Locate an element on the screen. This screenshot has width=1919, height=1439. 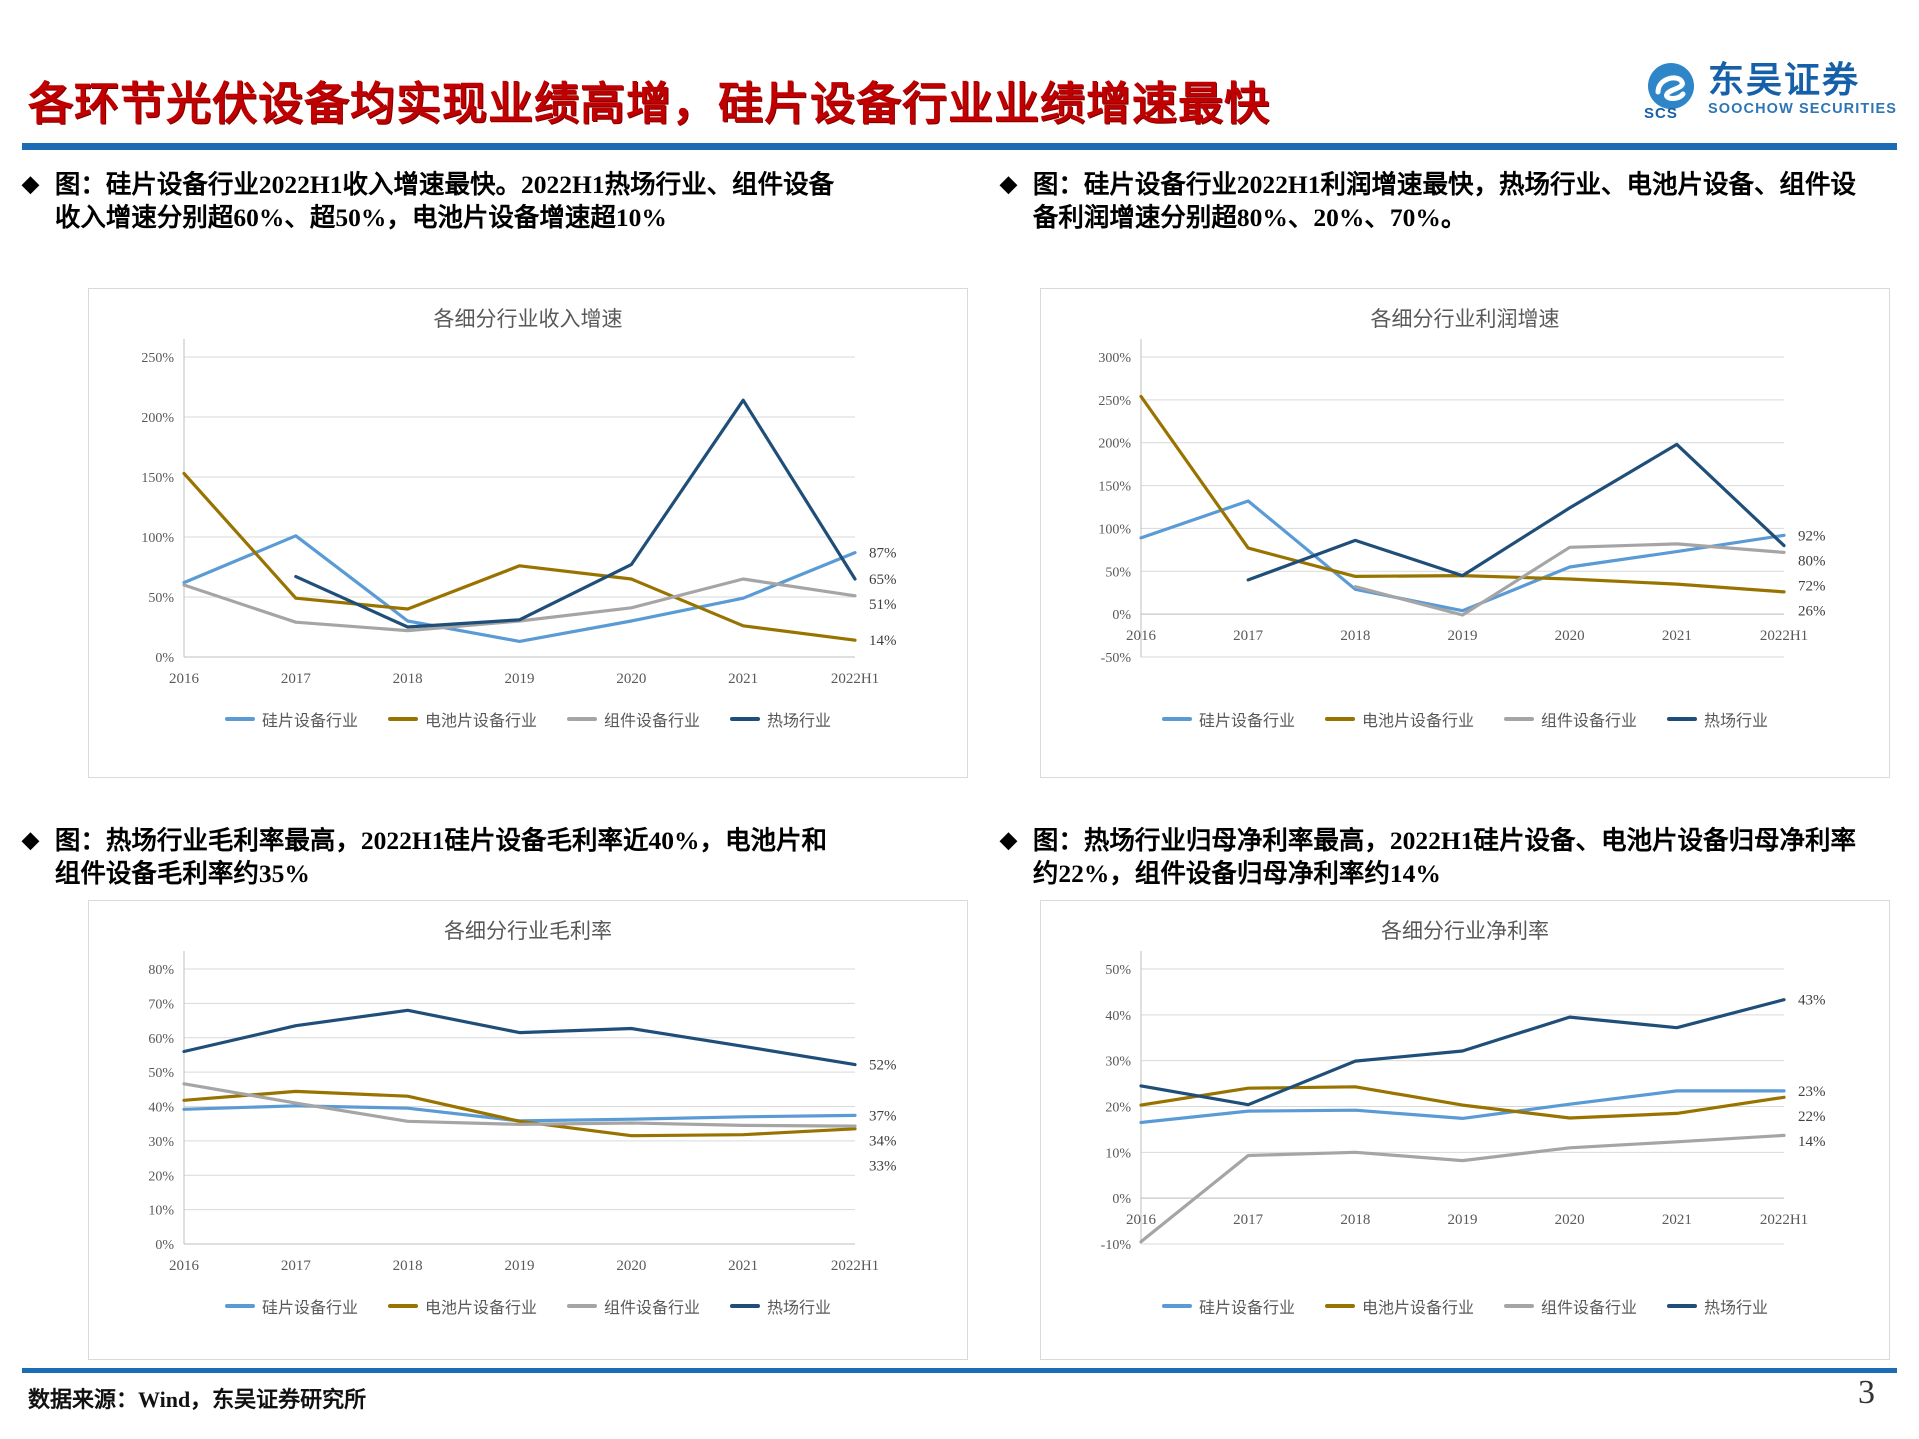
series-end-label: 80% is located at coordinates (1812, 561).